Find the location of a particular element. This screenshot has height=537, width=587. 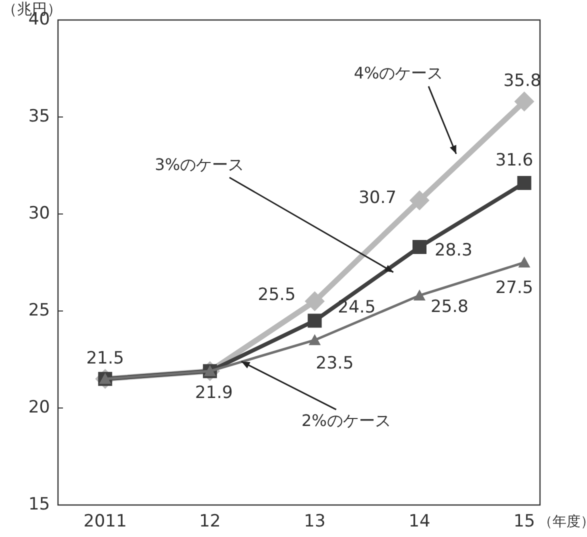

y-tick-label: 30 is located at coordinates (39, 214).